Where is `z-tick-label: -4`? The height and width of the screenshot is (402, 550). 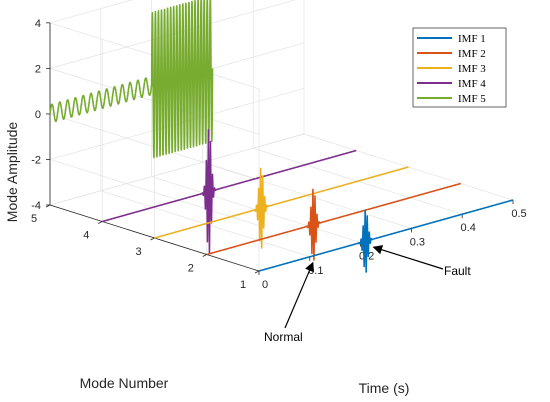 z-tick-label: -4 is located at coordinates (36, 206).